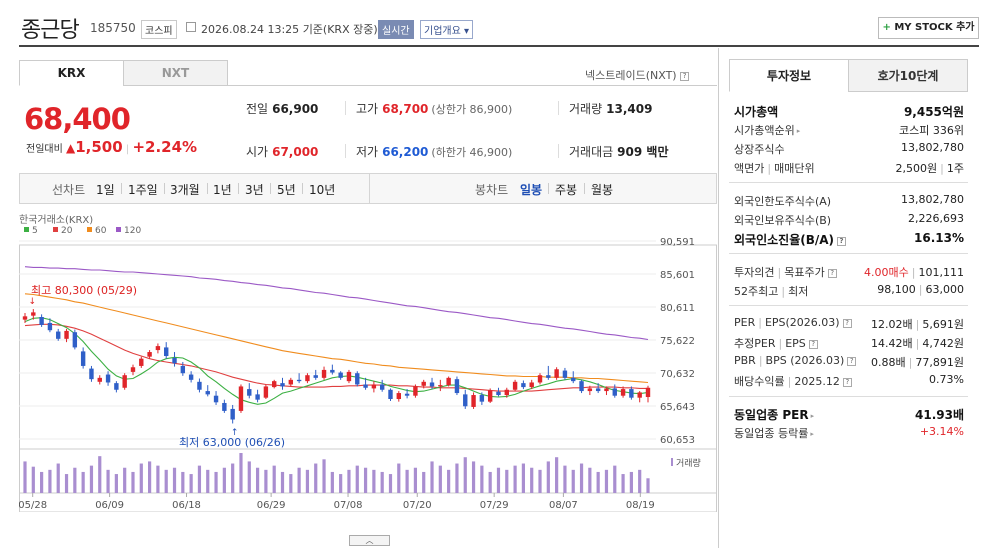 This screenshot has width=995, height=548. Describe the element at coordinates (417, 505) in the screenshot. I see `x-tick-label: 07/20` at that location.